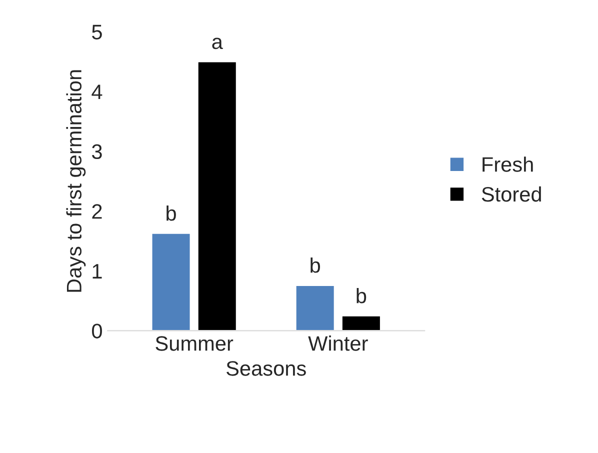 The image size is (598, 453). Describe the element at coordinates (97, 152) in the screenshot. I see `y-tick-label: 3` at that location.